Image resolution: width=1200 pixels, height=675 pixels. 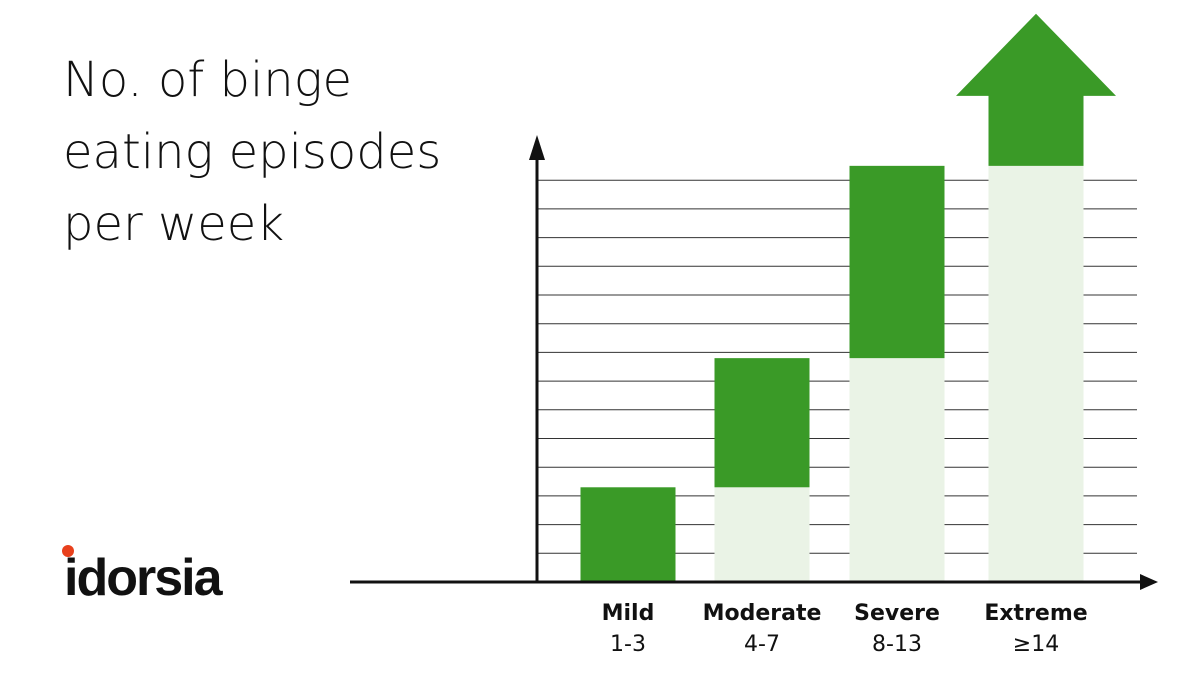 What do you see at coordinates (537, 147) in the screenshot?
I see `y-axis-arrow` at bounding box center [537, 147].